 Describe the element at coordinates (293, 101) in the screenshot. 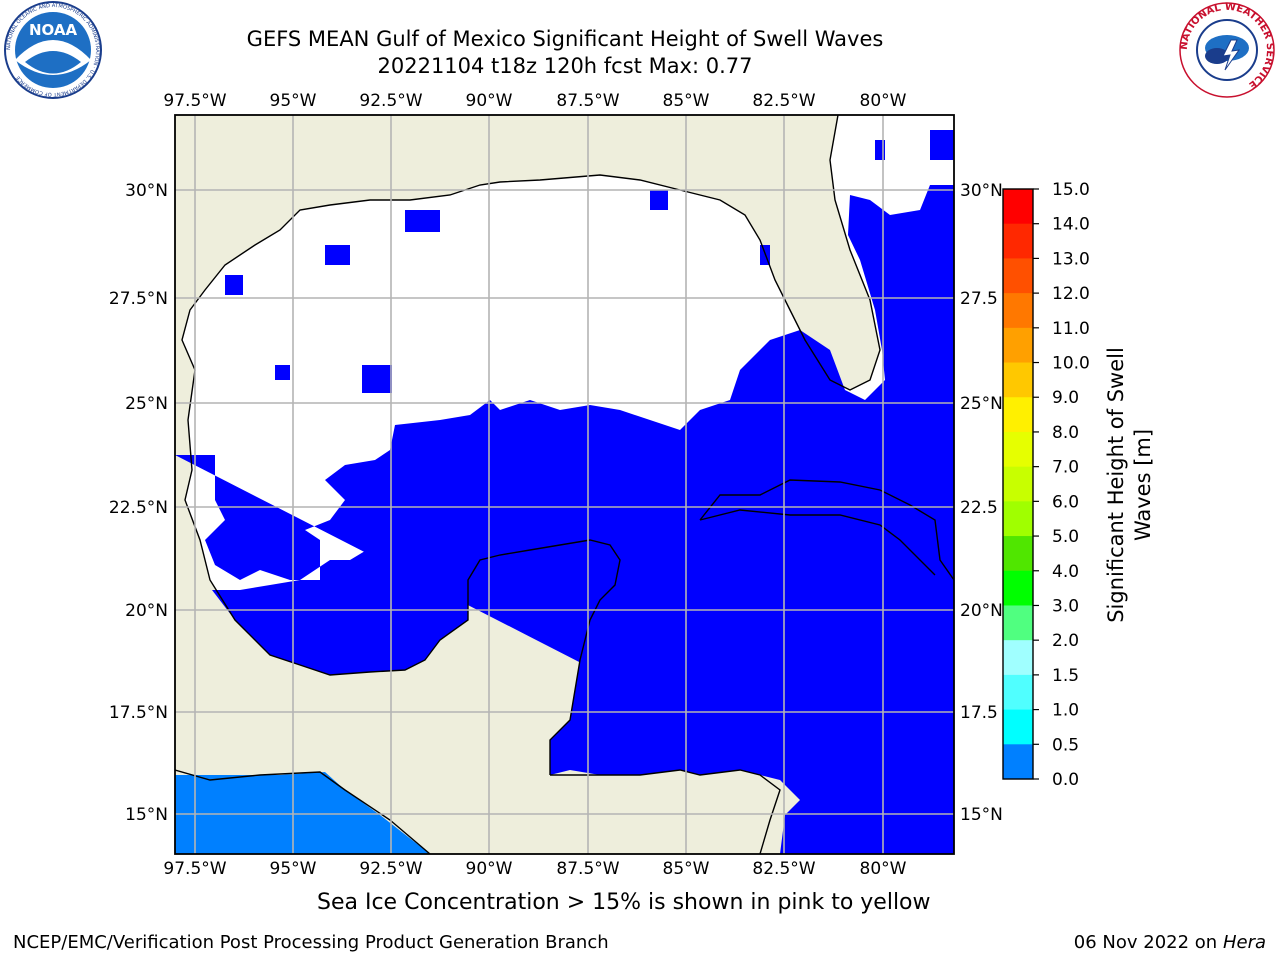

I see `lon-tick-label: 95°W` at that location.